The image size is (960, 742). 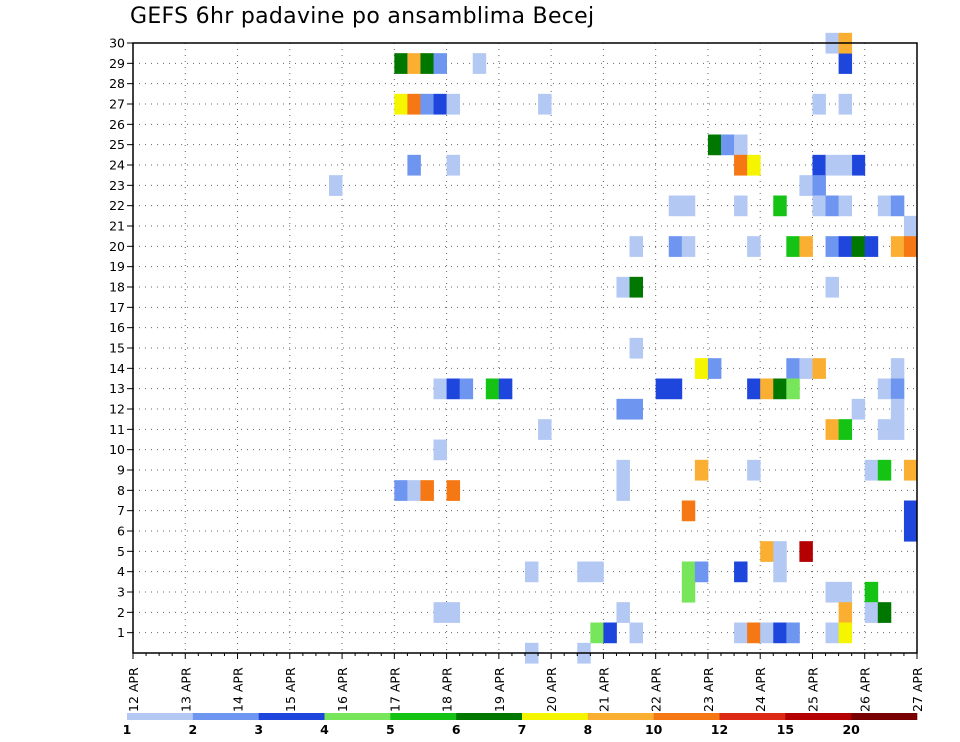 I want to click on x-tick-label: 23 APR, so click(x=708, y=689).